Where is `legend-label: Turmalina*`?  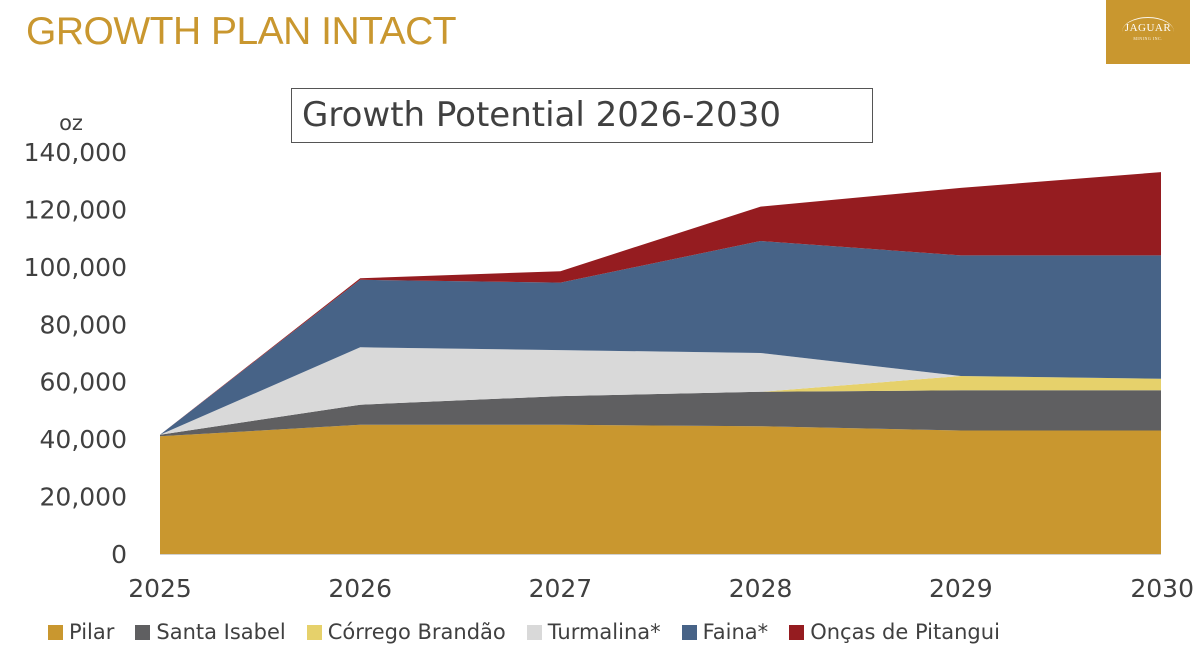 legend-label: Turmalina* is located at coordinates (604, 632).